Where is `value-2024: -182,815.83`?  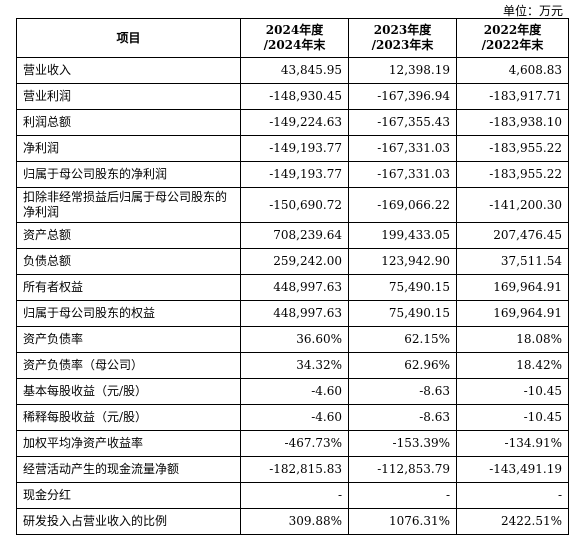 value-2024: -182,815.83 is located at coordinates (294, 469).